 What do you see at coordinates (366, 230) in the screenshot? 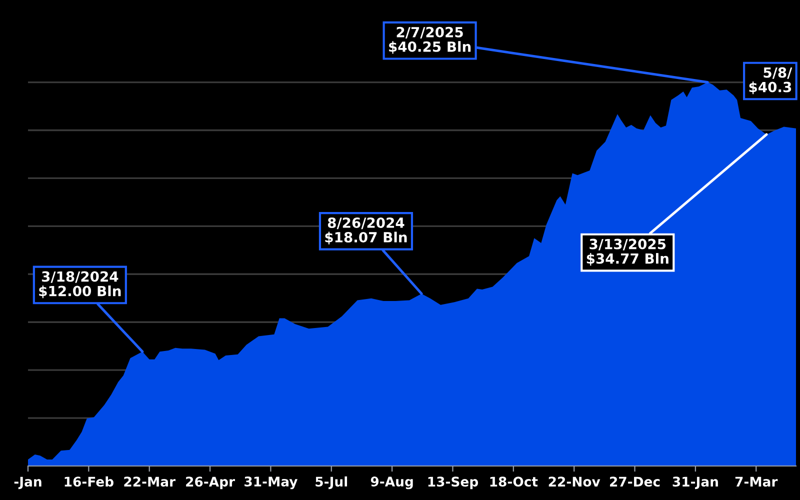
I see `annotation: 8/26/2024 $18.07 Bln` at bounding box center [366, 230].